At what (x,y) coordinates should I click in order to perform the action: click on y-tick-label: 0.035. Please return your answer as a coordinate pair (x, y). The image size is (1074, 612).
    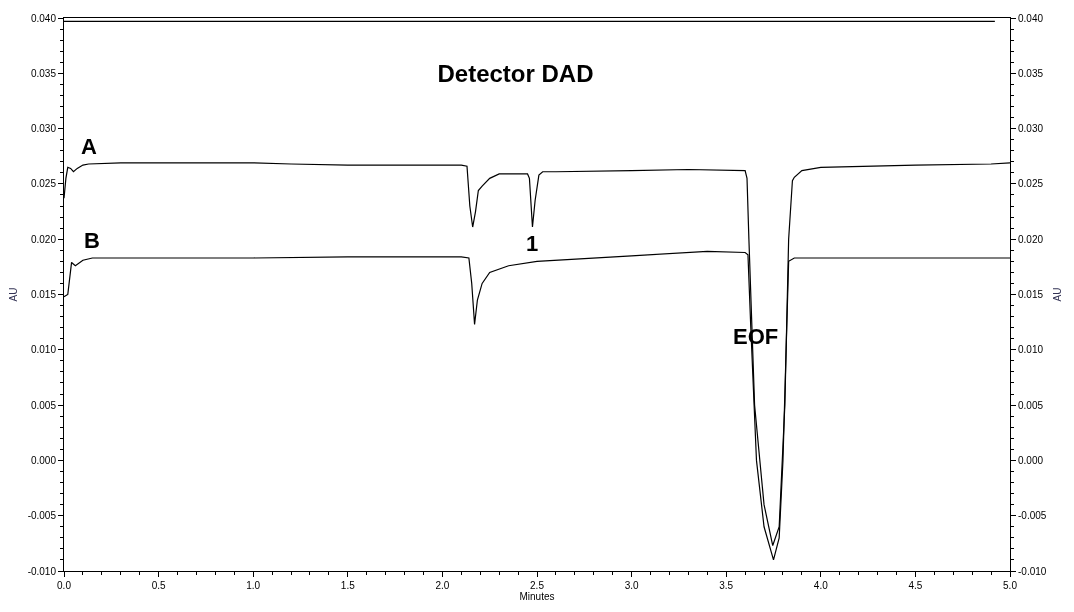
    Looking at the image, I should click on (43, 73).